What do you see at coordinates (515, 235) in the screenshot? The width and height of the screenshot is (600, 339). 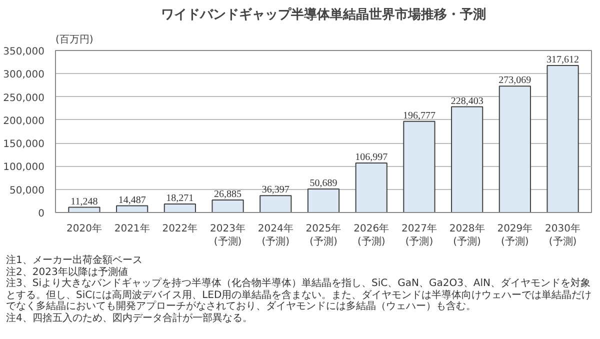 I see `x-tick-label: 2029年 (予測)` at bounding box center [515, 235].